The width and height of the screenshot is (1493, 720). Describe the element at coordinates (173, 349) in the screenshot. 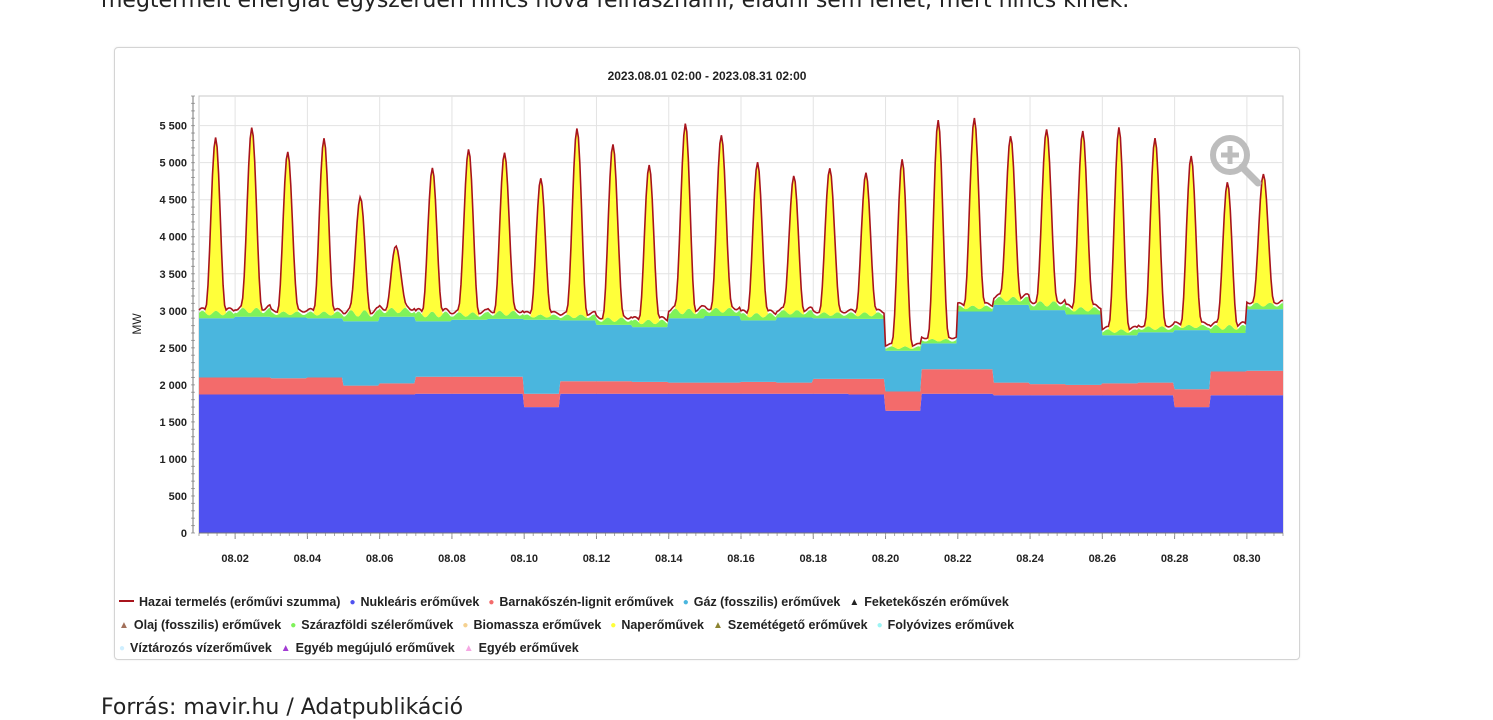

I see `y-tick-label: 2 500` at that location.